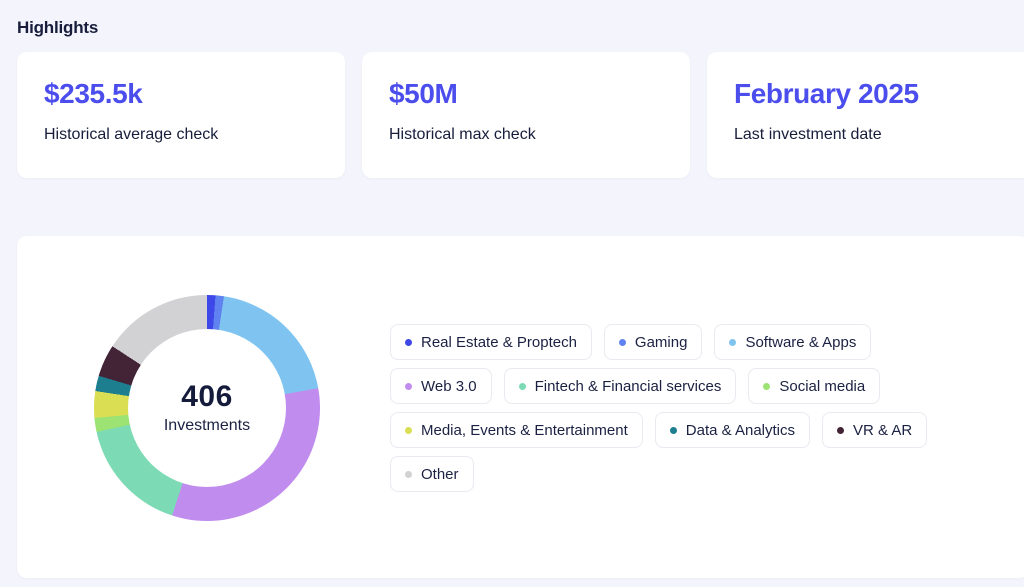  I want to click on card-value: $50M, so click(423, 93).